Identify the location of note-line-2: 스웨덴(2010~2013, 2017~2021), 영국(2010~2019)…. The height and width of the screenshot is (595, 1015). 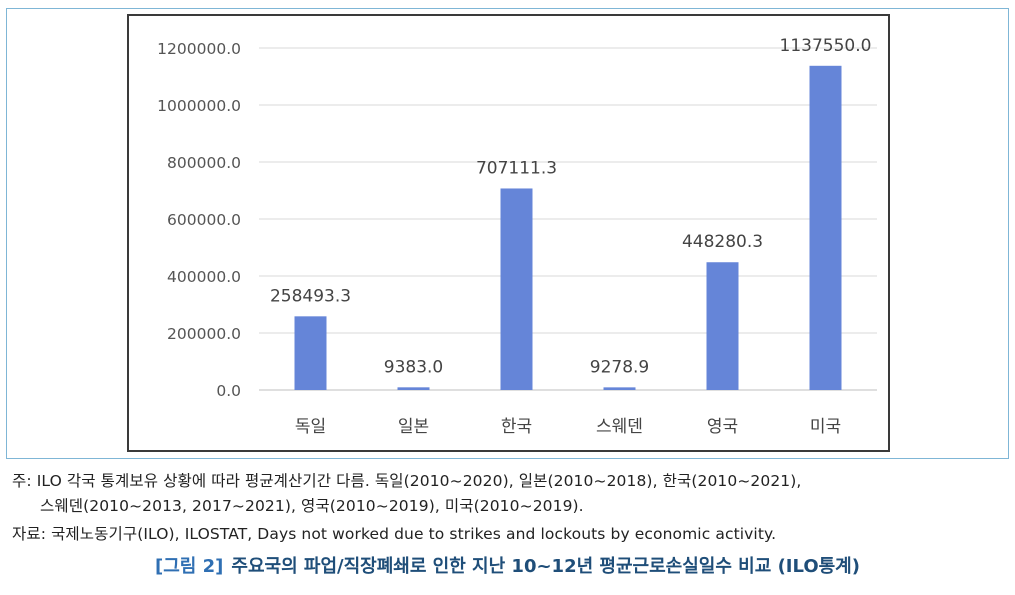
(312, 506).